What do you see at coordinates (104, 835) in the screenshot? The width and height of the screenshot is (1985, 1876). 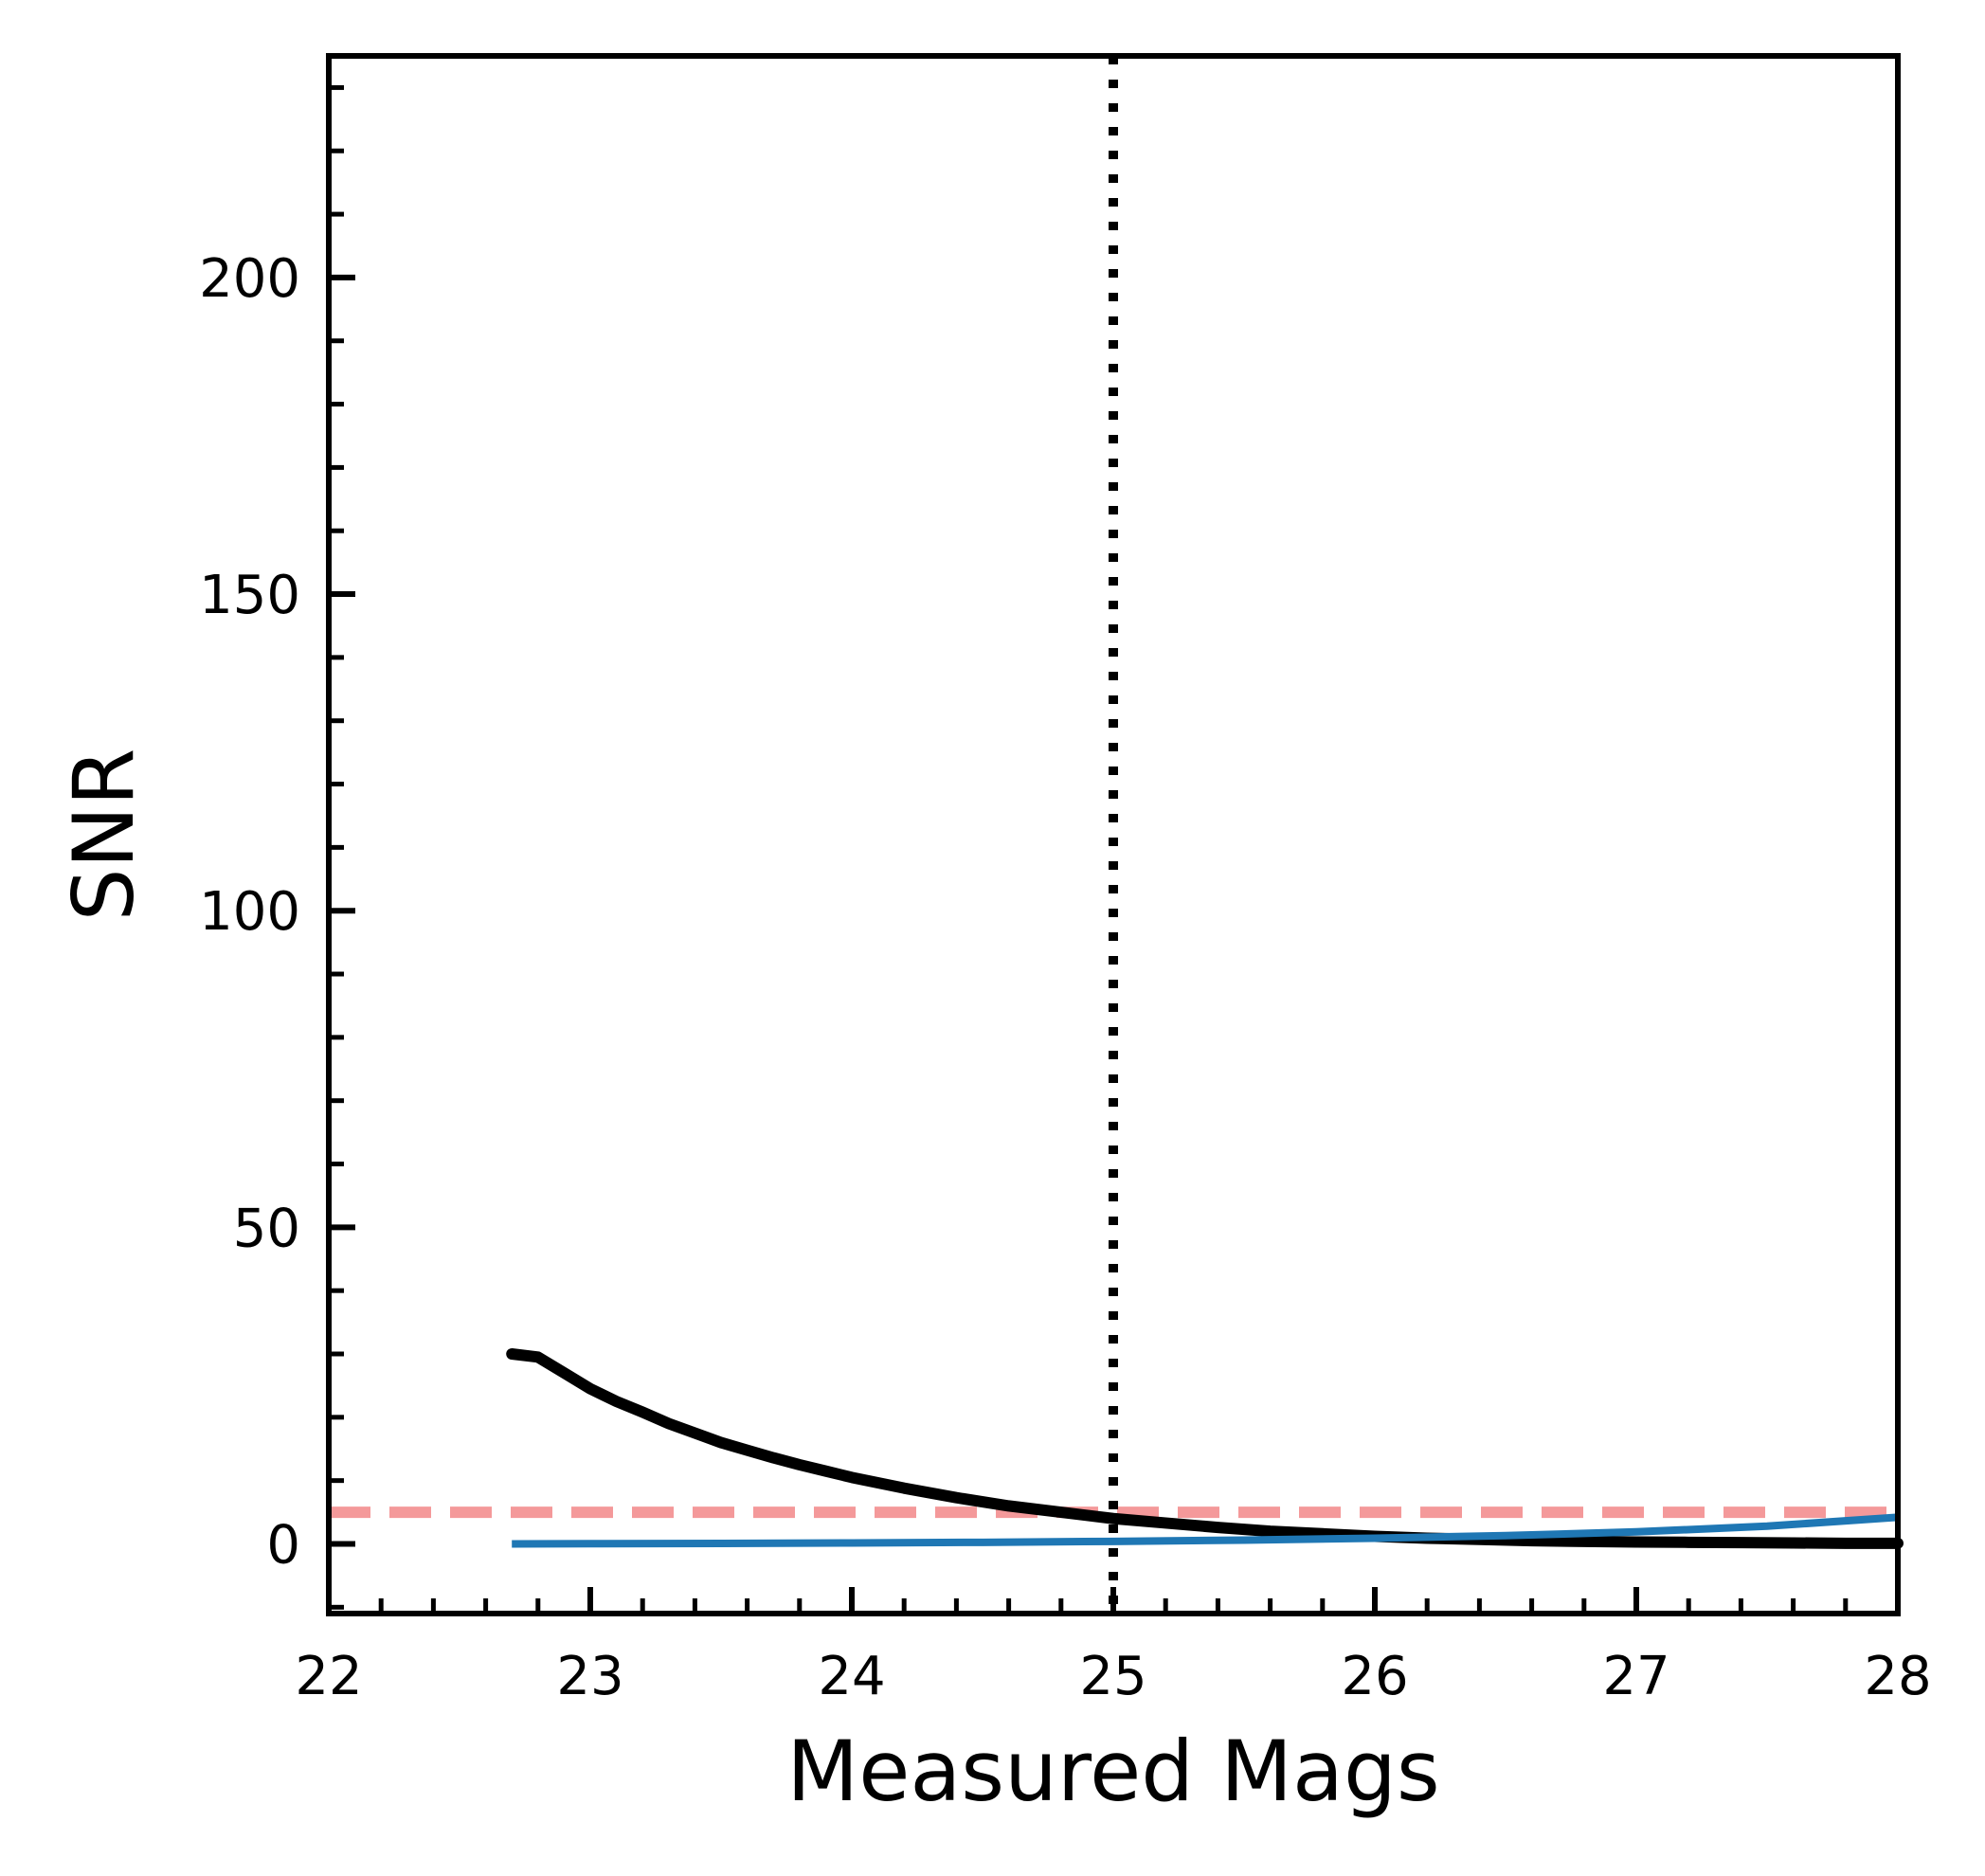 I see `y-axis-label: SNR` at bounding box center [104, 835].